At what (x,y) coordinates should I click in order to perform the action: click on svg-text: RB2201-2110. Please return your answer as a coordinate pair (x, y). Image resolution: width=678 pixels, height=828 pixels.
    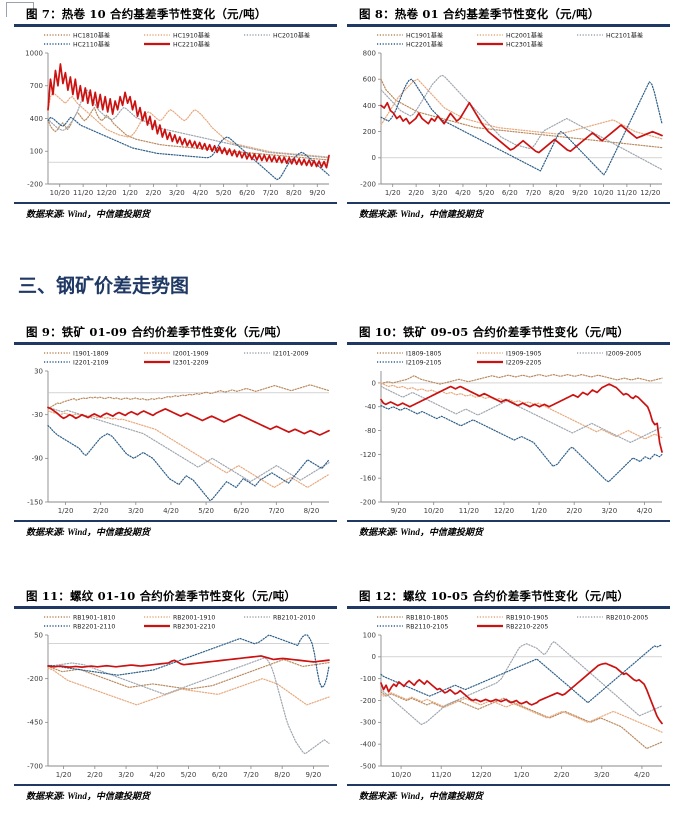
    Looking at the image, I should click on (94, 626).